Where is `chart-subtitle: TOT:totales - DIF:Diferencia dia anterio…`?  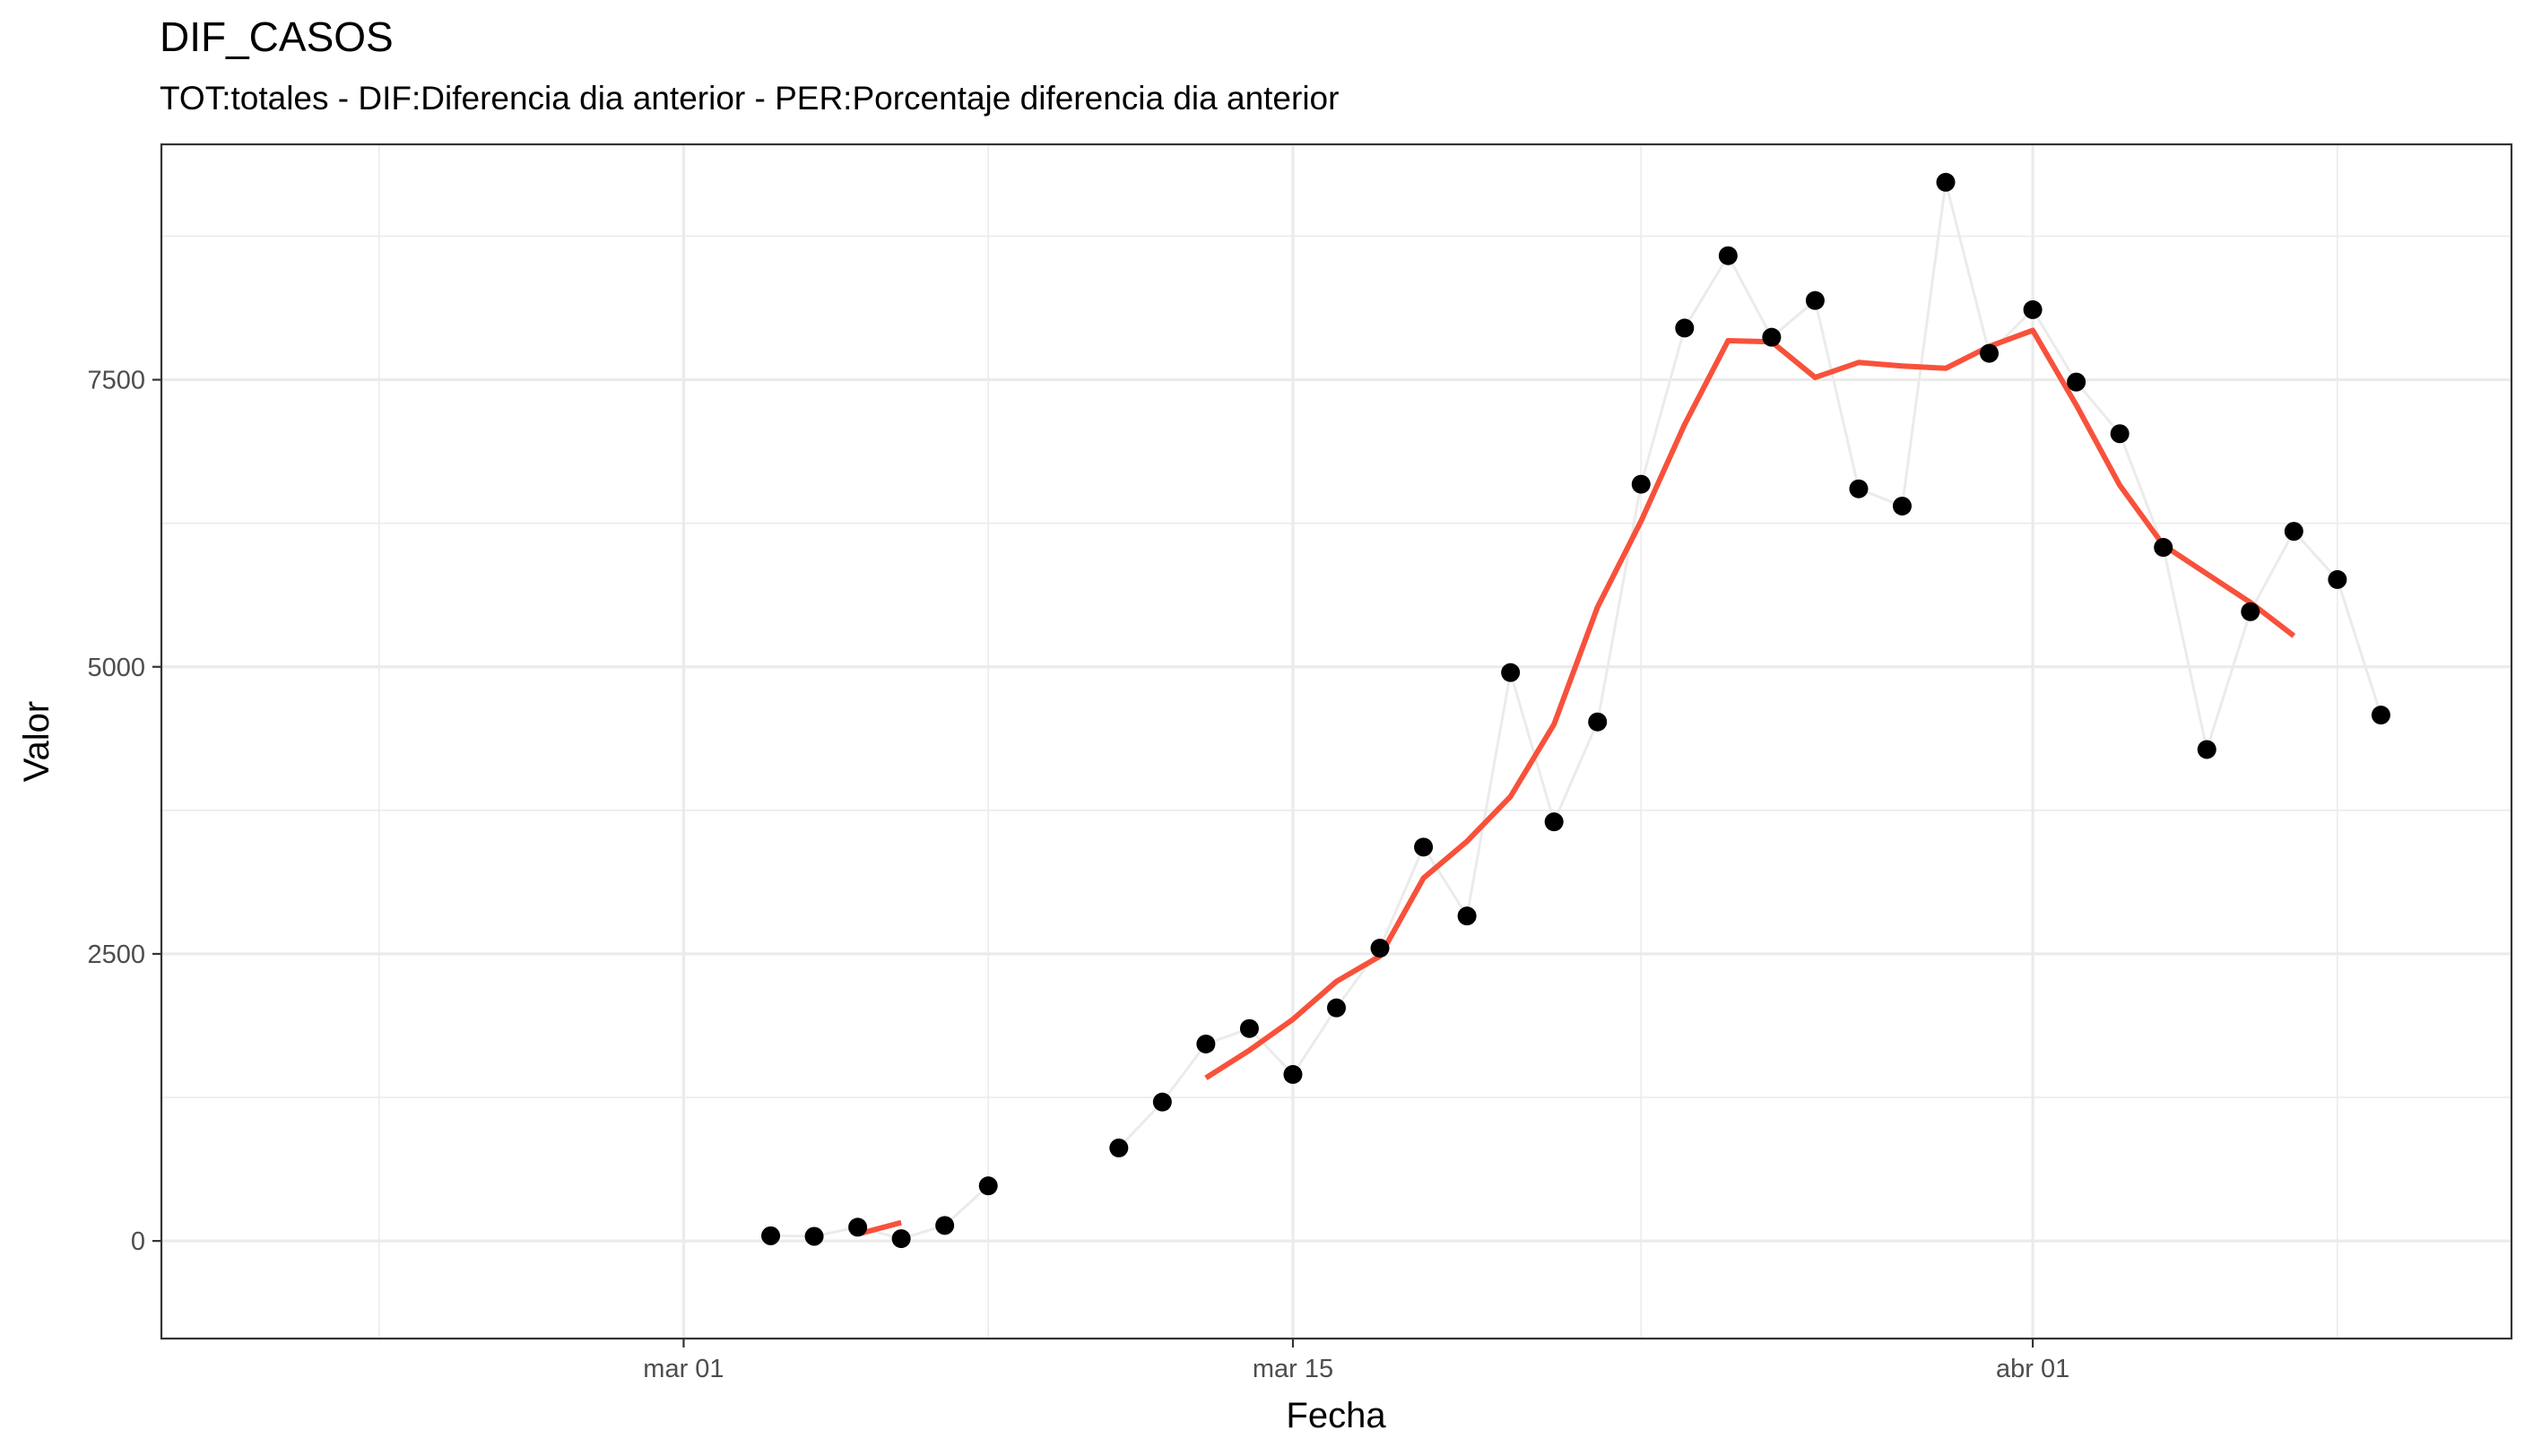
chart-subtitle: TOT:totales - DIF:Diferencia dia anterio… is located at coordinates (750, 98).